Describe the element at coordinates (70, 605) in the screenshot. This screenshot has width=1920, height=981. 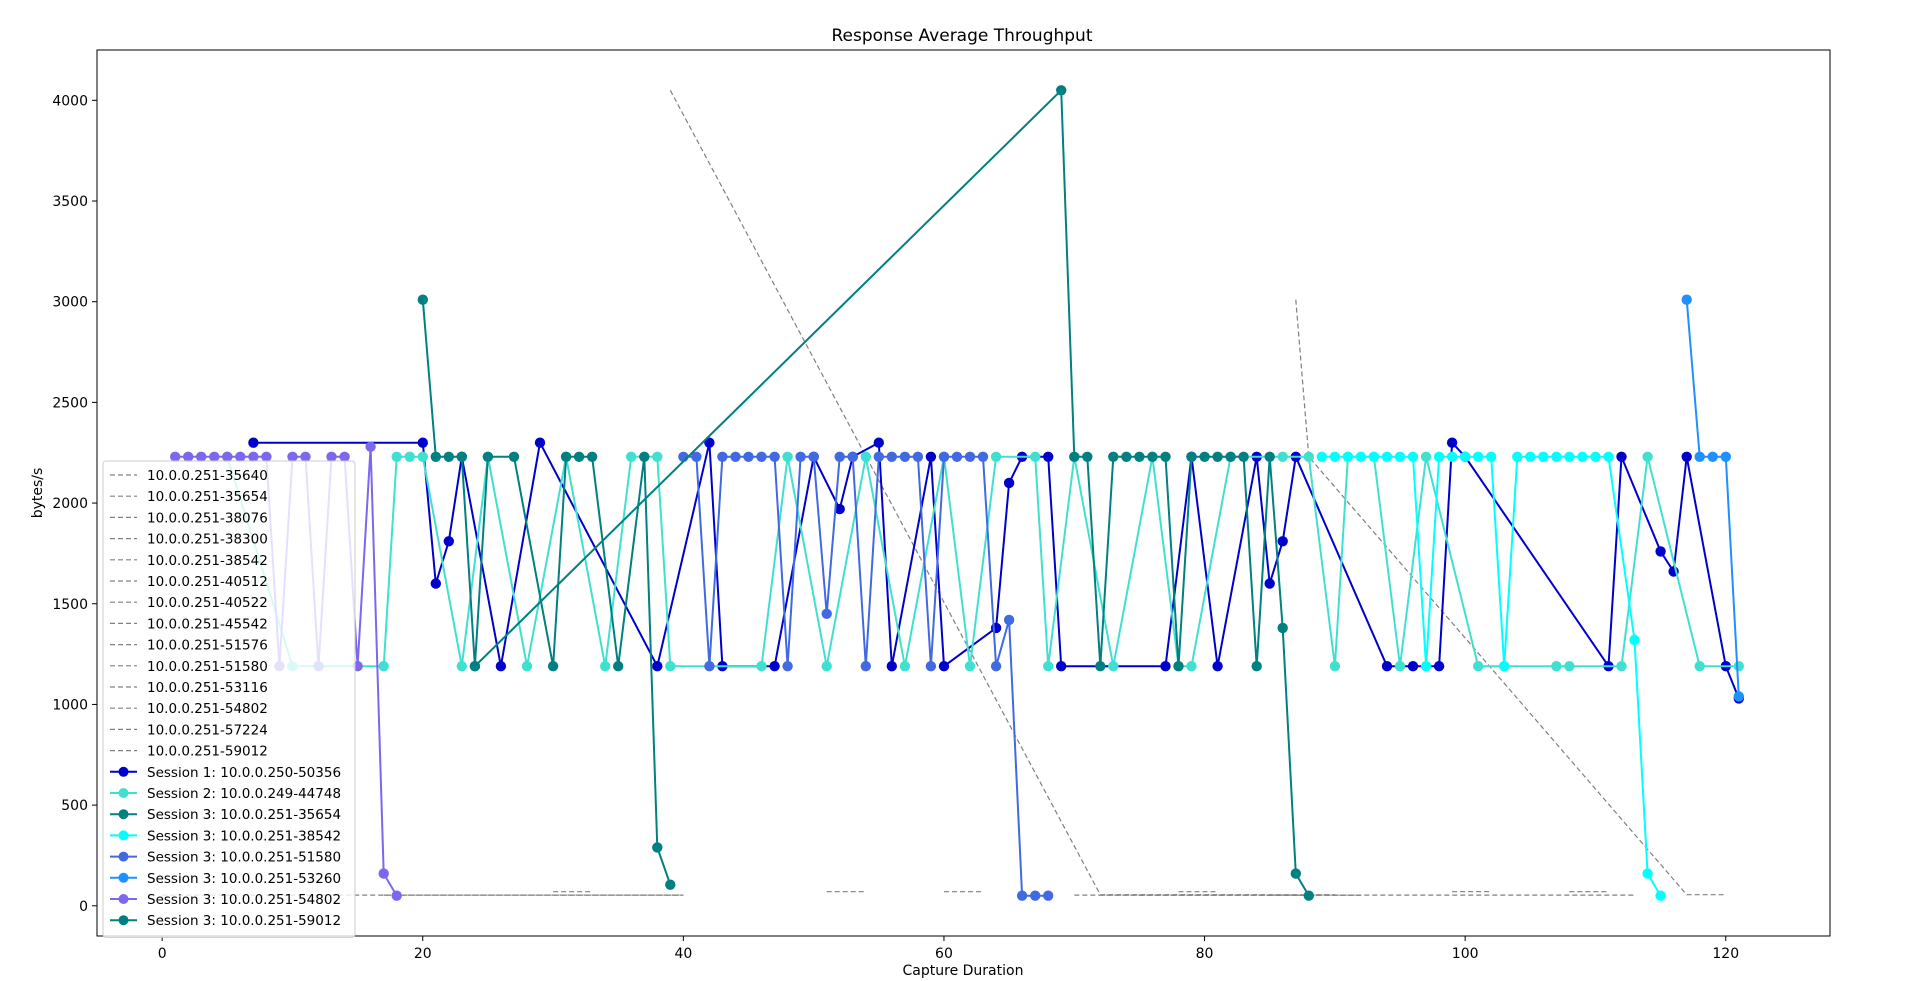
I see `y-tick-label: 1500` at that location.